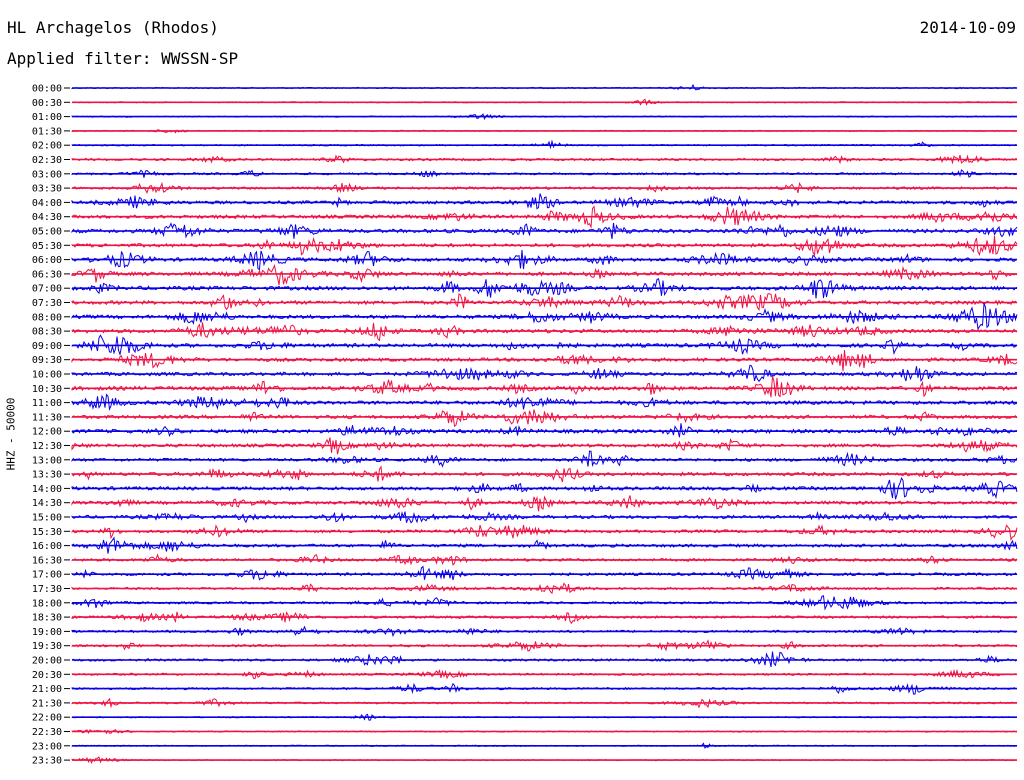 The height and width of the screenshot is (780, 1024). Describe the element at coordinates (123, 58) in the screenshot. I see `filter-label: Applied filter: WWSSN-SP` at that location.